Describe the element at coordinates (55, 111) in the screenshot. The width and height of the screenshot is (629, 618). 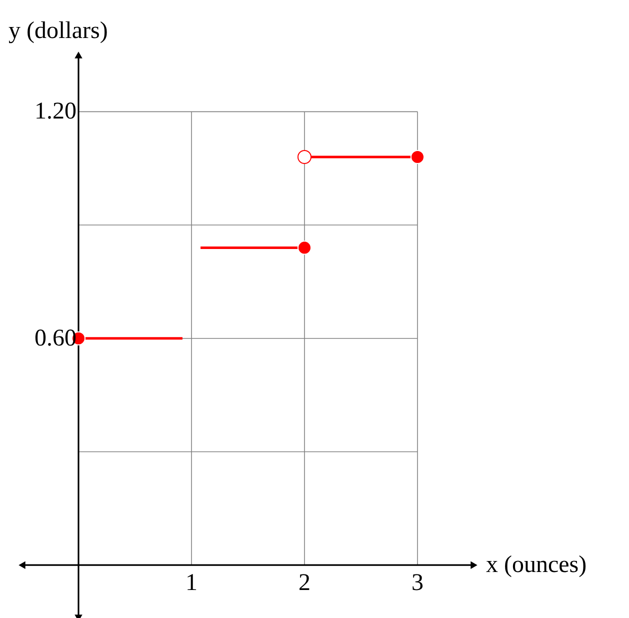
I see `y-tick-label: 1.20` at that location.